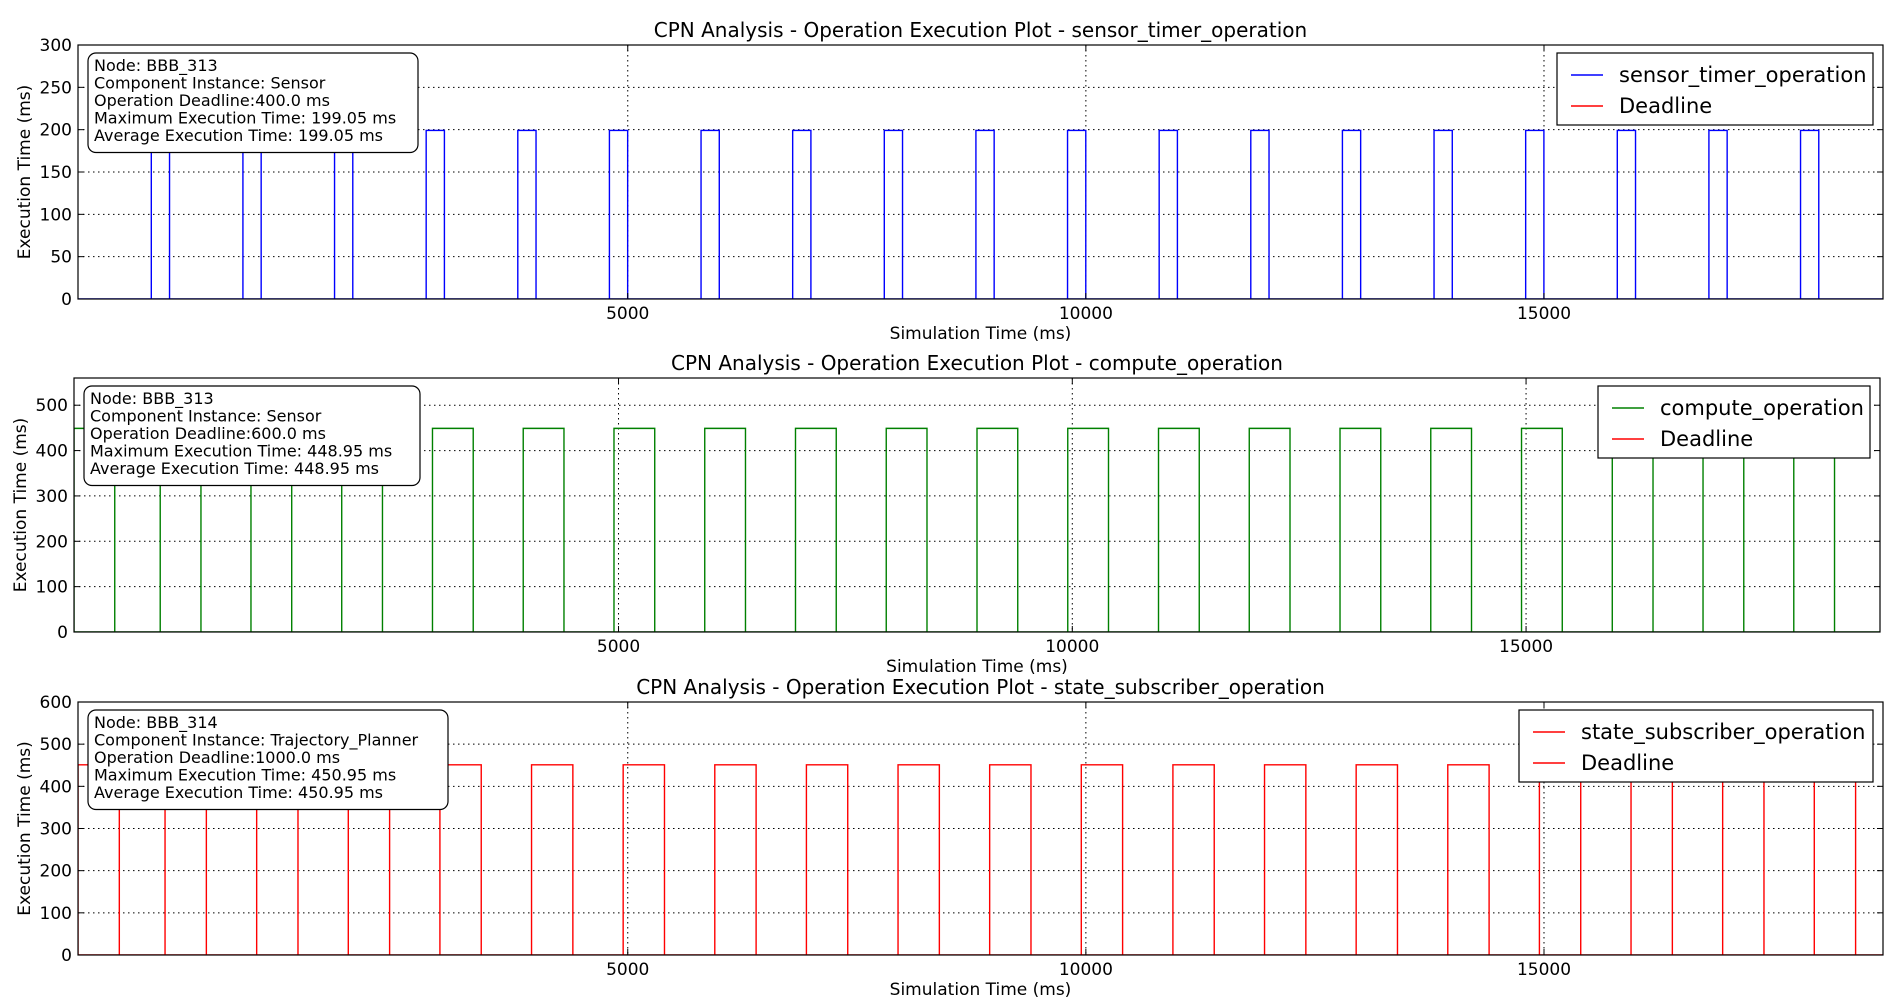  What do you see at coordinates (238, 135) in the screenshot?
I see `info-box-line: Average Execution Time: 199.05 ms` at bounding box center [238, 135].